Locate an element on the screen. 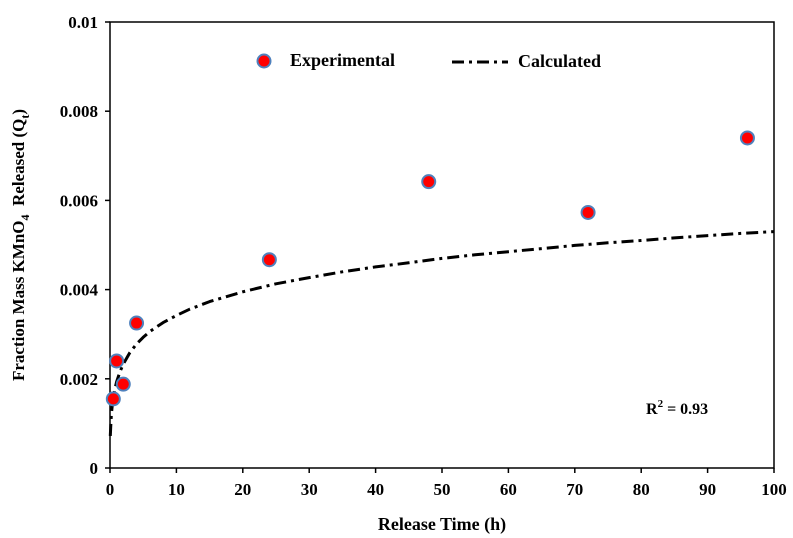  x-tick-label: 80 is located at coordinates (641, 489).